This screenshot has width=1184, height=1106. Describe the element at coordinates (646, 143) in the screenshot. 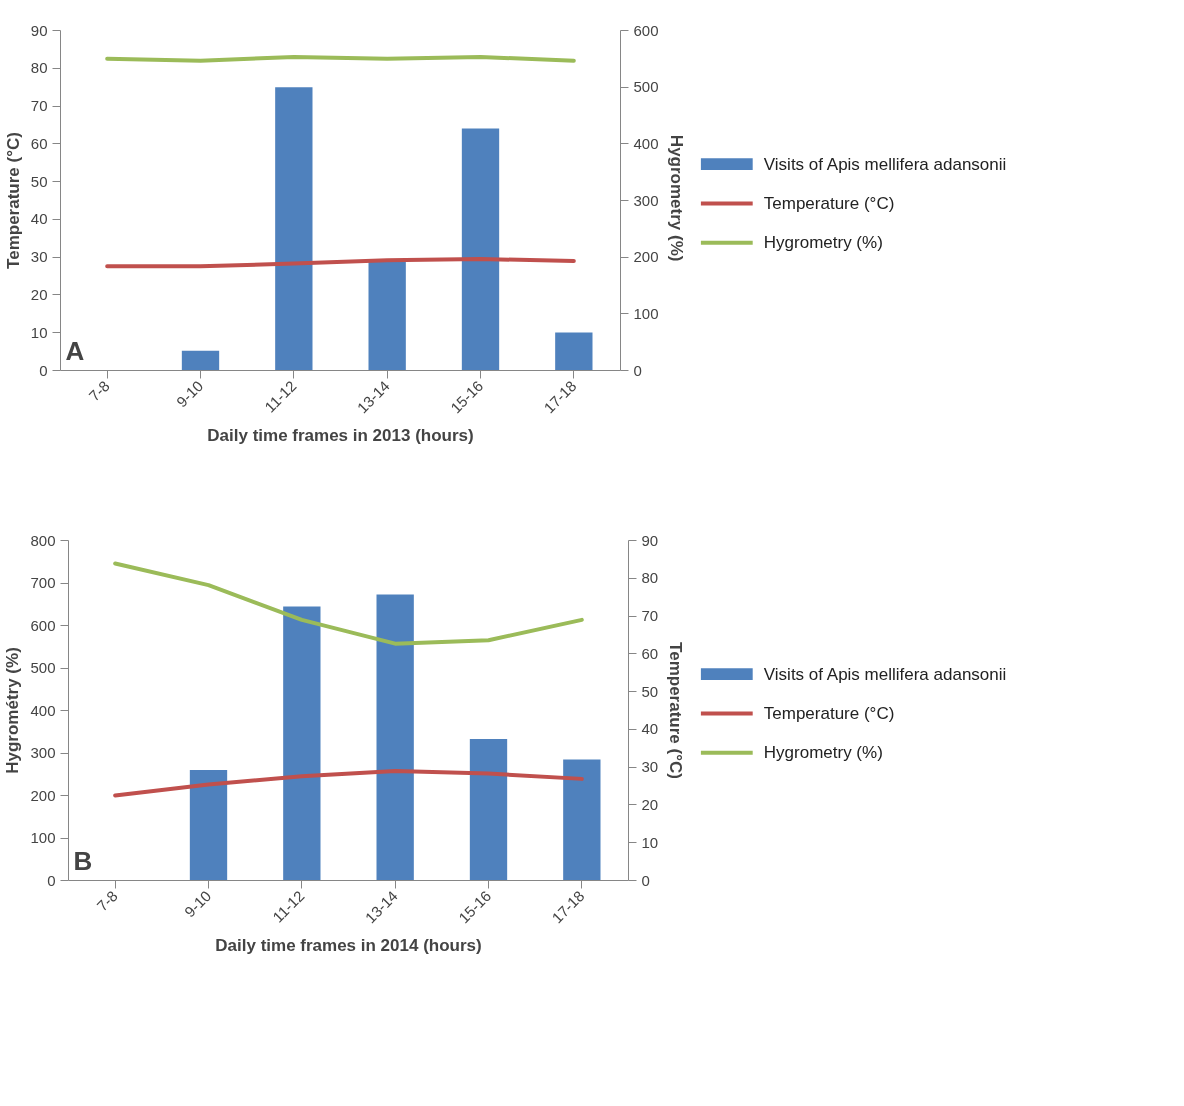

I see `y2-tick-label: 400` at that location.